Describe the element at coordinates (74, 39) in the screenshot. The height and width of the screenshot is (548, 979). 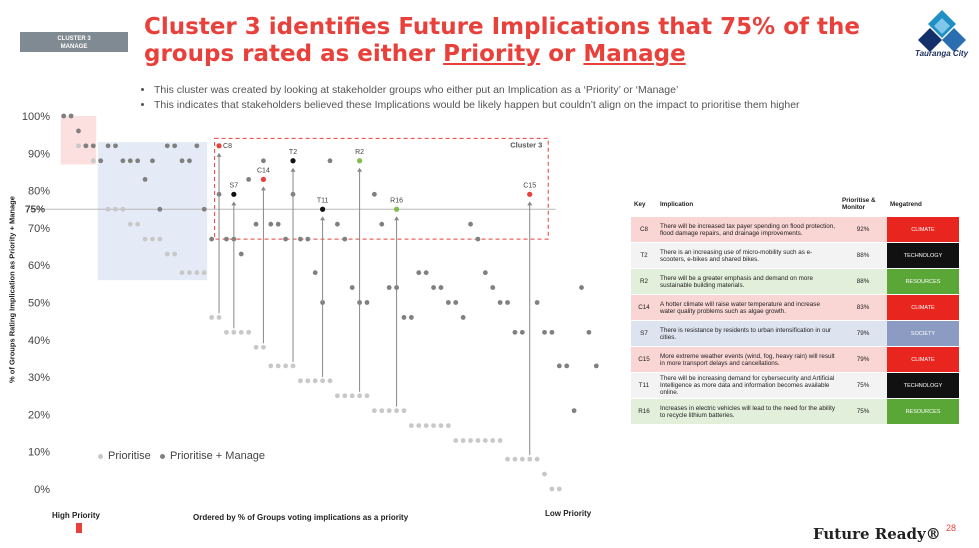
I see `cluster-tag-line1: CLUSTER 3` at that location.